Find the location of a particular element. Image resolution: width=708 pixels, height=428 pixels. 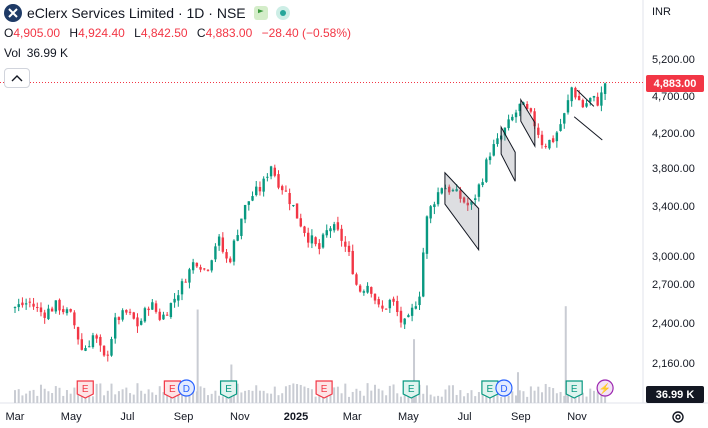

close-value: 4,883.00 is located at coordinates (229, 33).